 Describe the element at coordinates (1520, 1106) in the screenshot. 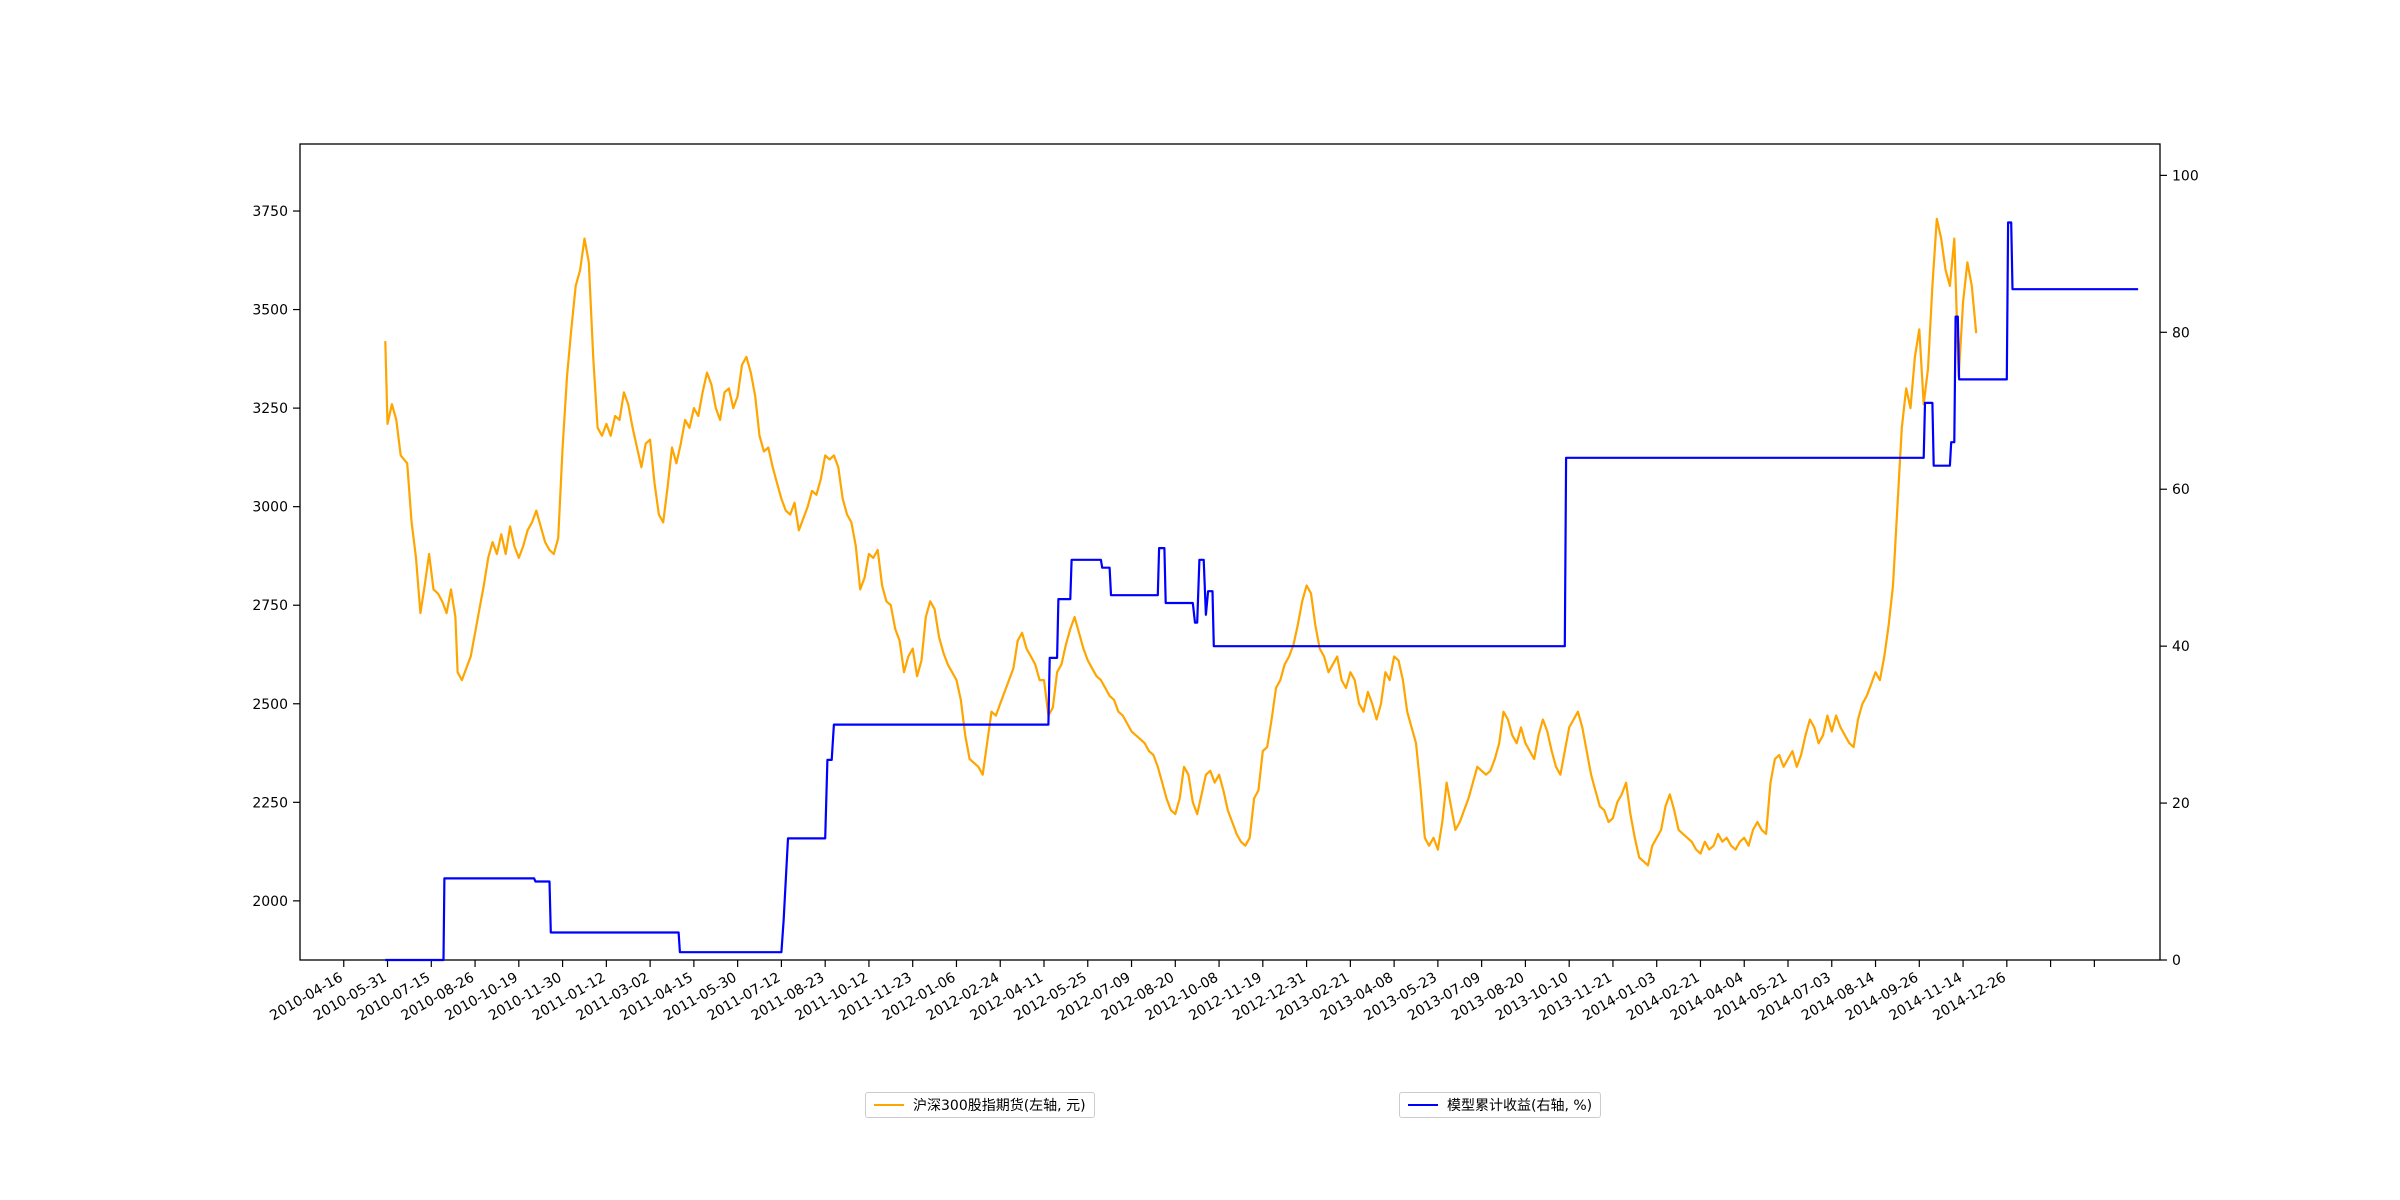

I see `legend-label-model-return: 模型累计收益(右轴, %)` at that location.